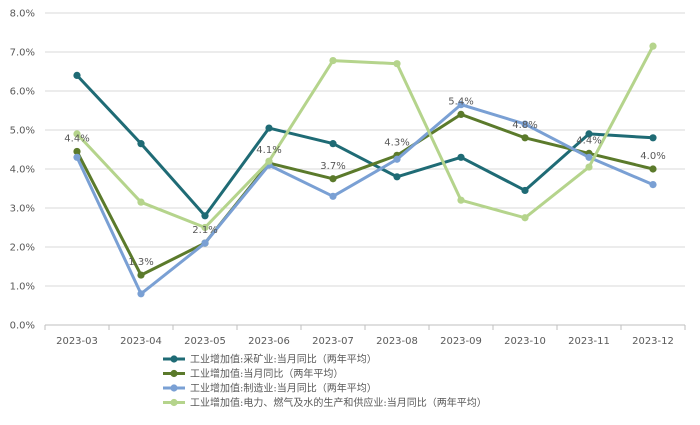 The width and height of the screenshot is (700, 425). Describe the element at coordinates (283, 359) in the screenshot. I see `legend-label: 工业增加值:采矿业:当月同比（两年平均）` at that location.